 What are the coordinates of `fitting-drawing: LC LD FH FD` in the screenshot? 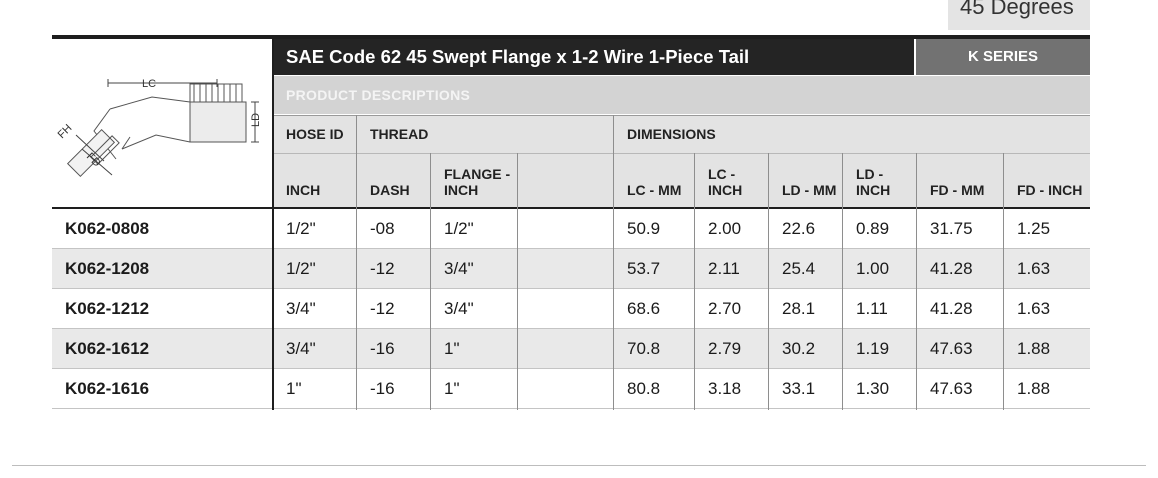 It's located at (159, 128).